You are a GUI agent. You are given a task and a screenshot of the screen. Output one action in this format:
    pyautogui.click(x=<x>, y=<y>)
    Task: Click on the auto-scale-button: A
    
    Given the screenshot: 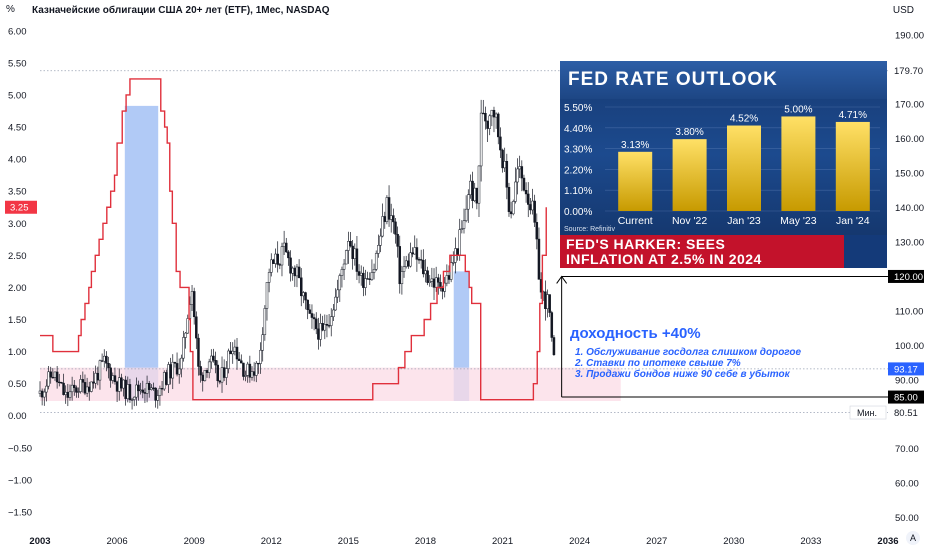 What is the action you would take?
    pyautogui.click(x=913, y=538)
    